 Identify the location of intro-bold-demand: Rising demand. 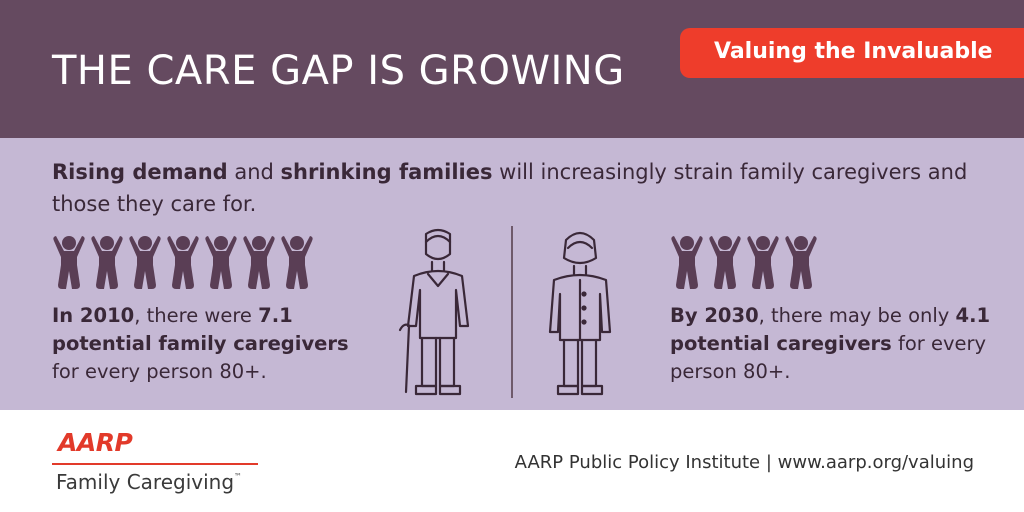
(140, 172).